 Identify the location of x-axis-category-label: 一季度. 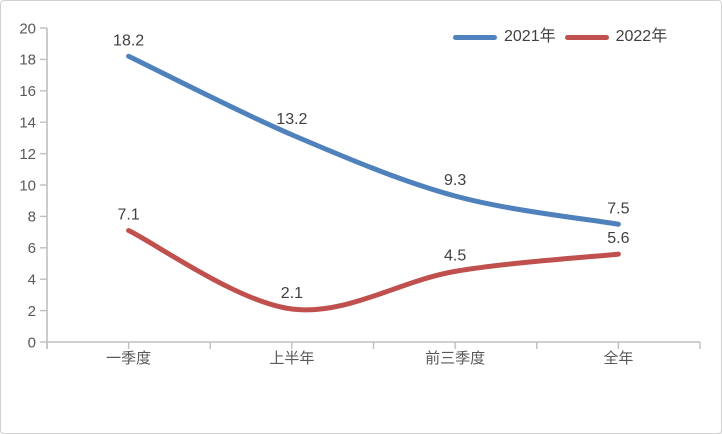
(128, 358).